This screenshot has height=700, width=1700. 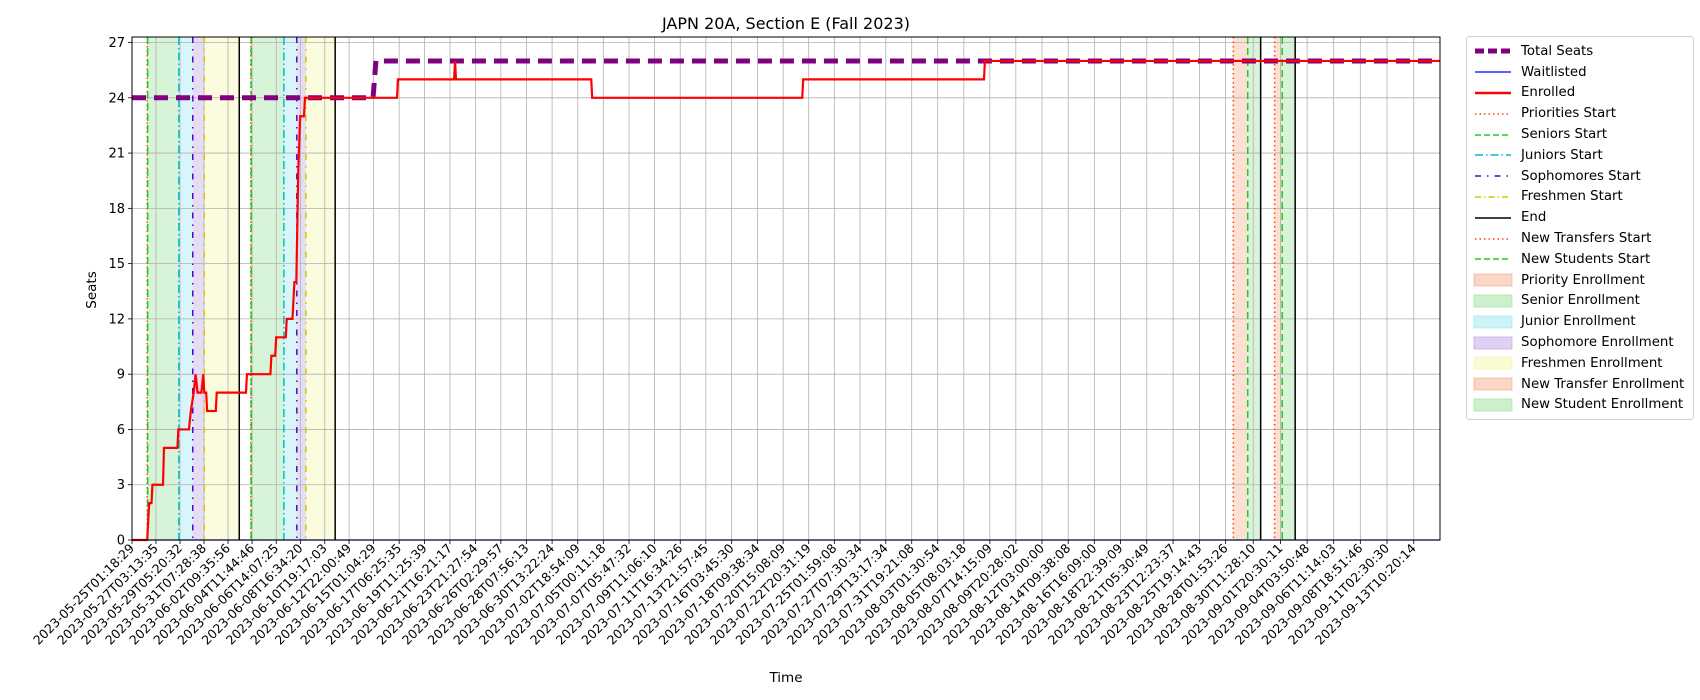 I want to click on legend-item: New Student Enrollment, so click(x=1580, y=405).